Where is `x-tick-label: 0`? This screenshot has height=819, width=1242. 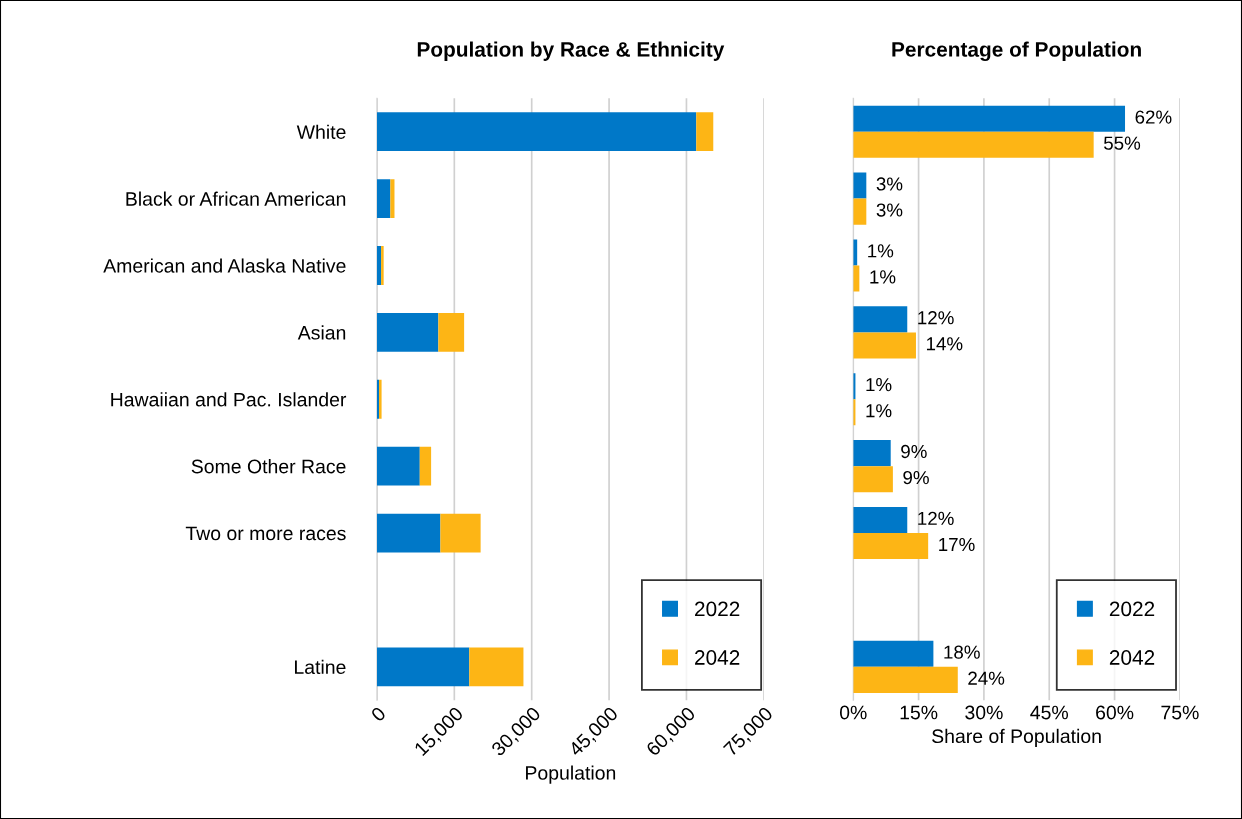
x-tick-label: 0 is located at coordinates (378, 714).